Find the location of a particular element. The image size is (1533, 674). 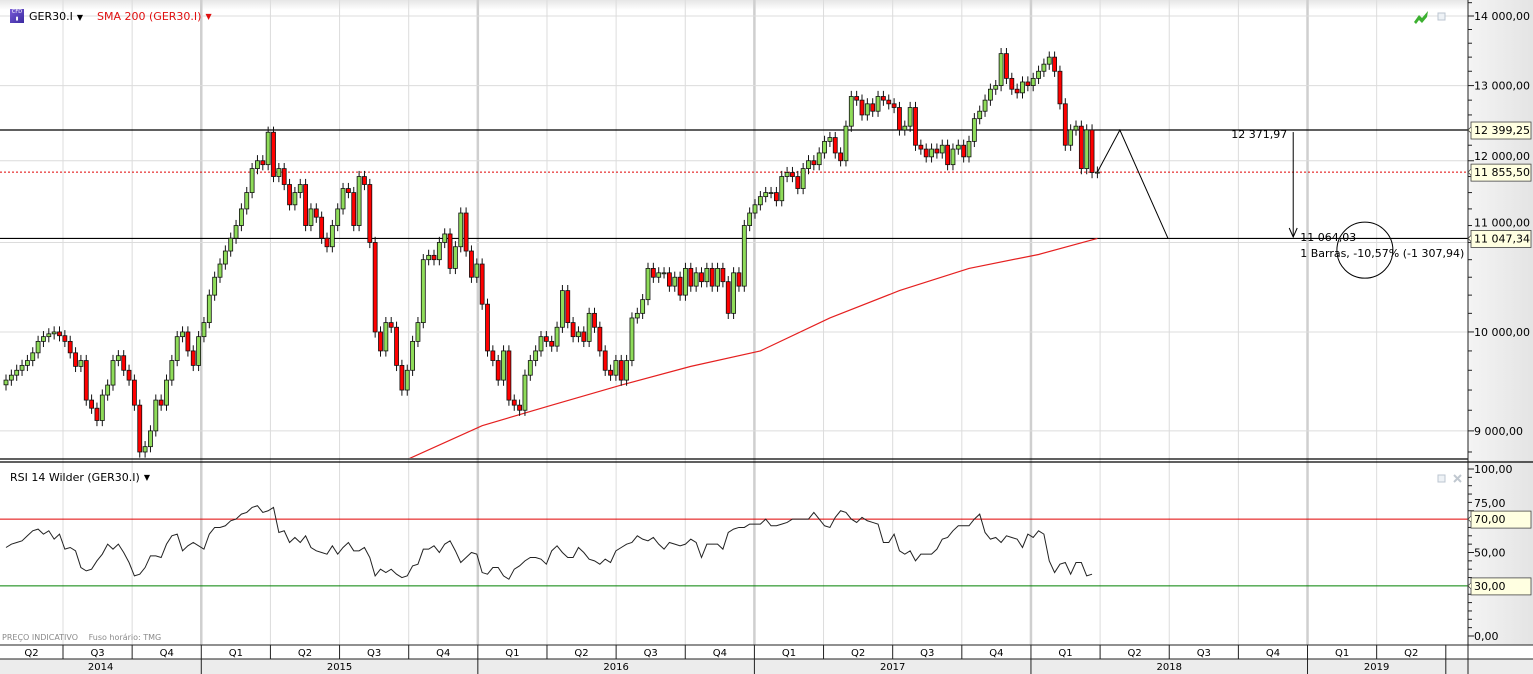

sma-selector: SMA 200 (GER30.I) ▼ is located at coordinates (154, 16).